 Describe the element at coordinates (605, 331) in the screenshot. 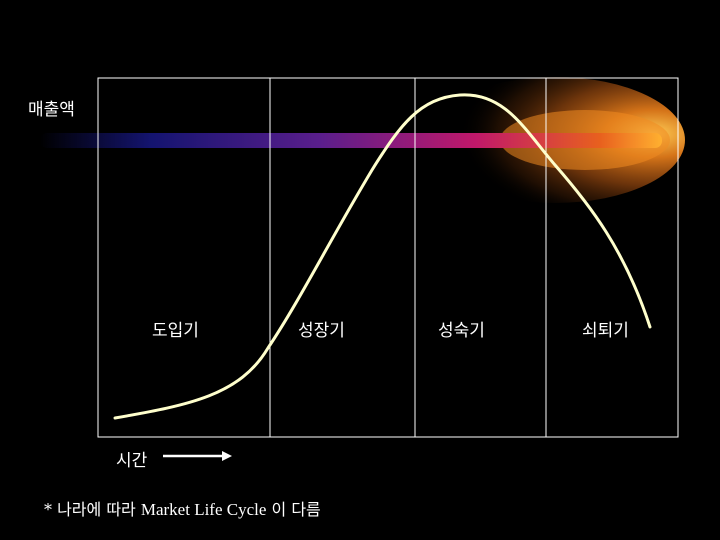

I see `stage-label-decline: 쇠퇴기` at that location.